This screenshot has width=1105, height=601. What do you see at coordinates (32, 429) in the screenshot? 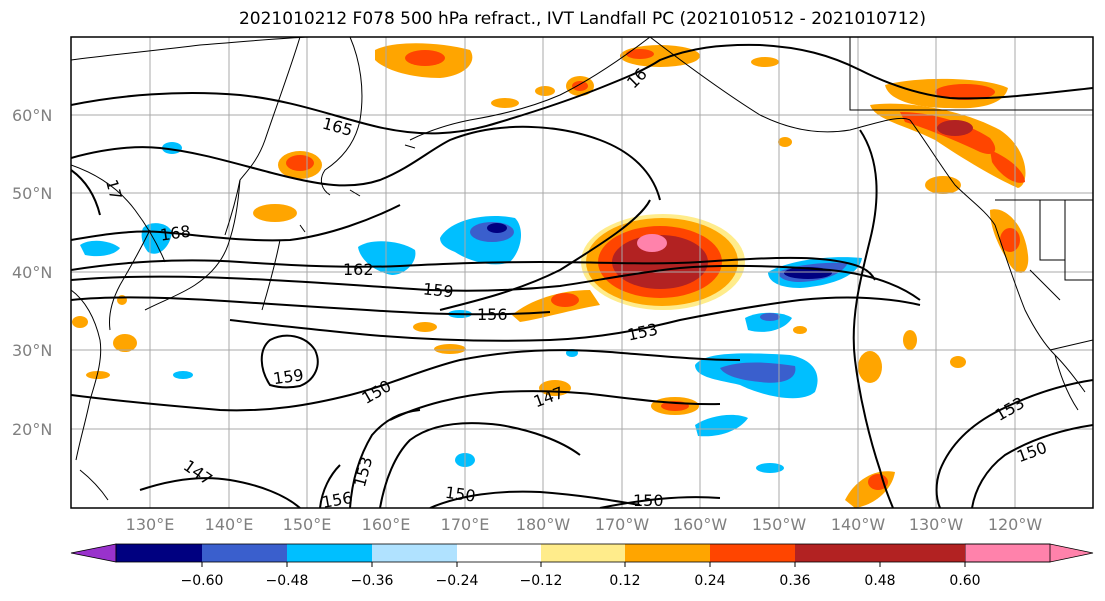
I see `lat-label: 20°N` at bounding box center [32, 429].